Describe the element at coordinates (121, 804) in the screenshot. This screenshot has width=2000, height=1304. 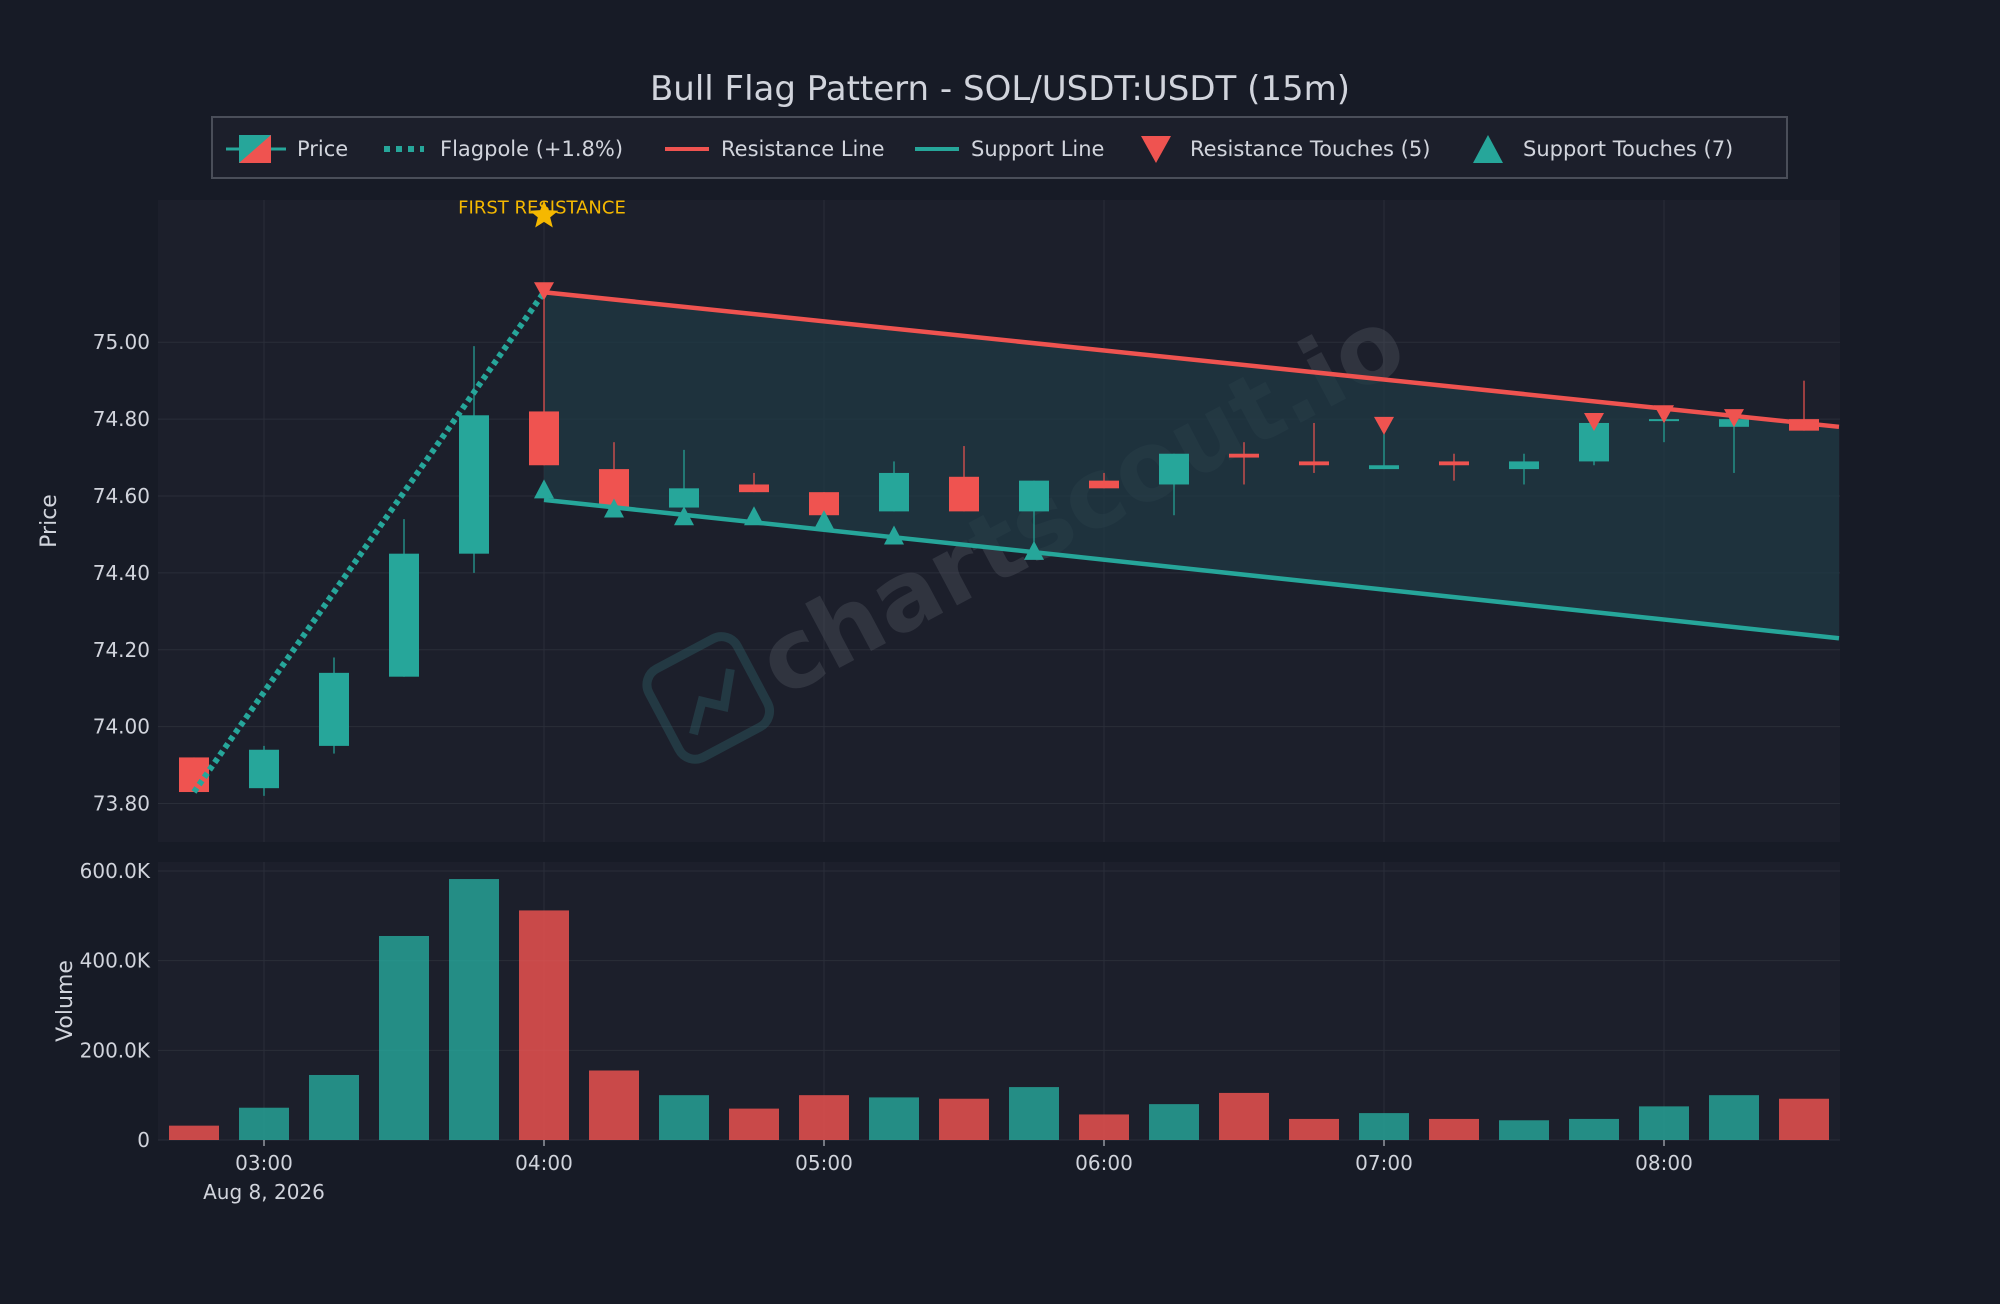
I see `price-tick-label: 73.80` at that location.